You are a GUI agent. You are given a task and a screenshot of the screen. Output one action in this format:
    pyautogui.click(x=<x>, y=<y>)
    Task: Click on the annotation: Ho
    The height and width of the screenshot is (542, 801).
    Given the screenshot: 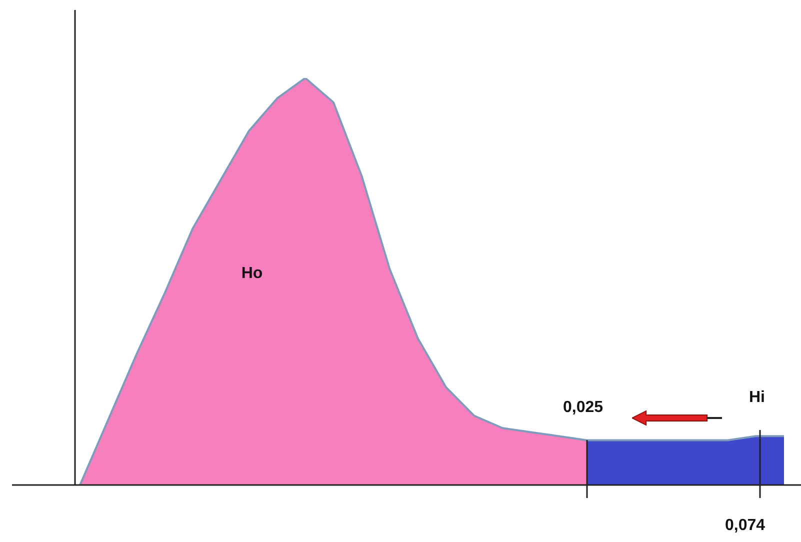 What is the action you would take?
    pyautogui.click(x=252, y=273)
    